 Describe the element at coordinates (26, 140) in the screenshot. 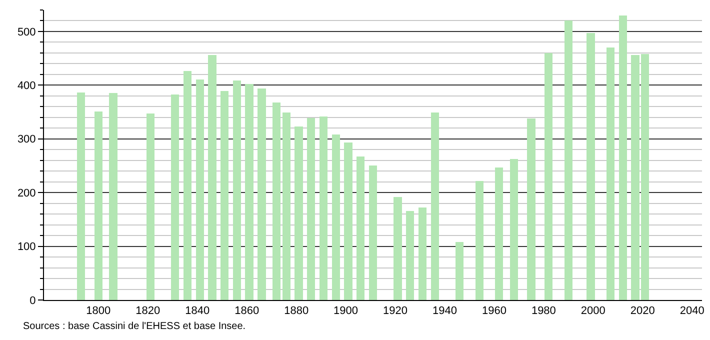

I see `y-tick-label: 300` at that location.